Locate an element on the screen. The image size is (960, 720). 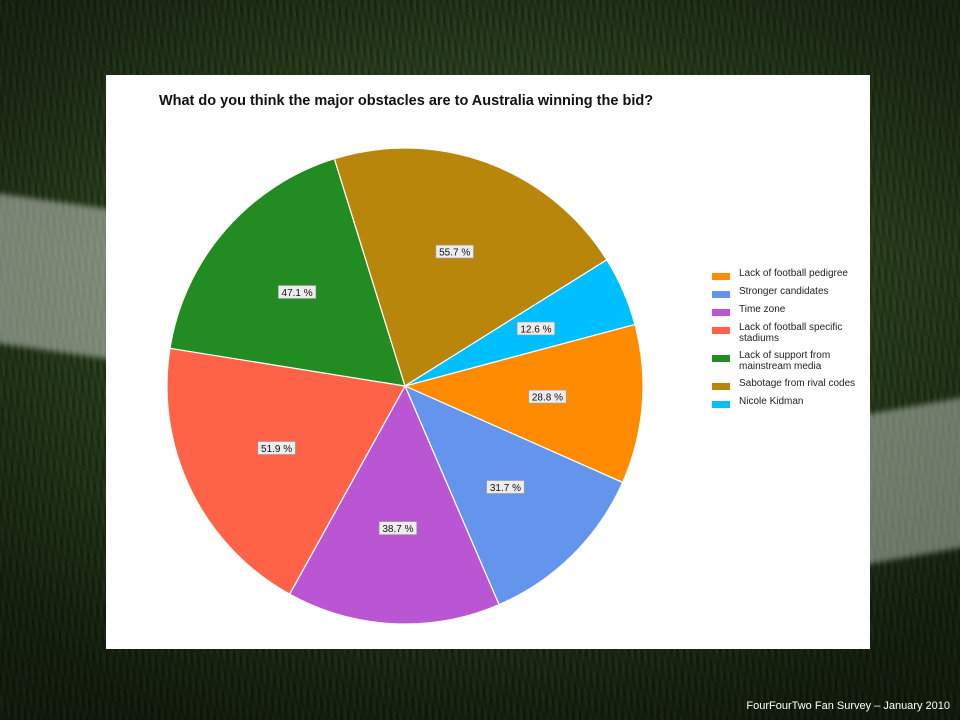
legend-item: Nicole Kidman is located at coordinates (787, 402).